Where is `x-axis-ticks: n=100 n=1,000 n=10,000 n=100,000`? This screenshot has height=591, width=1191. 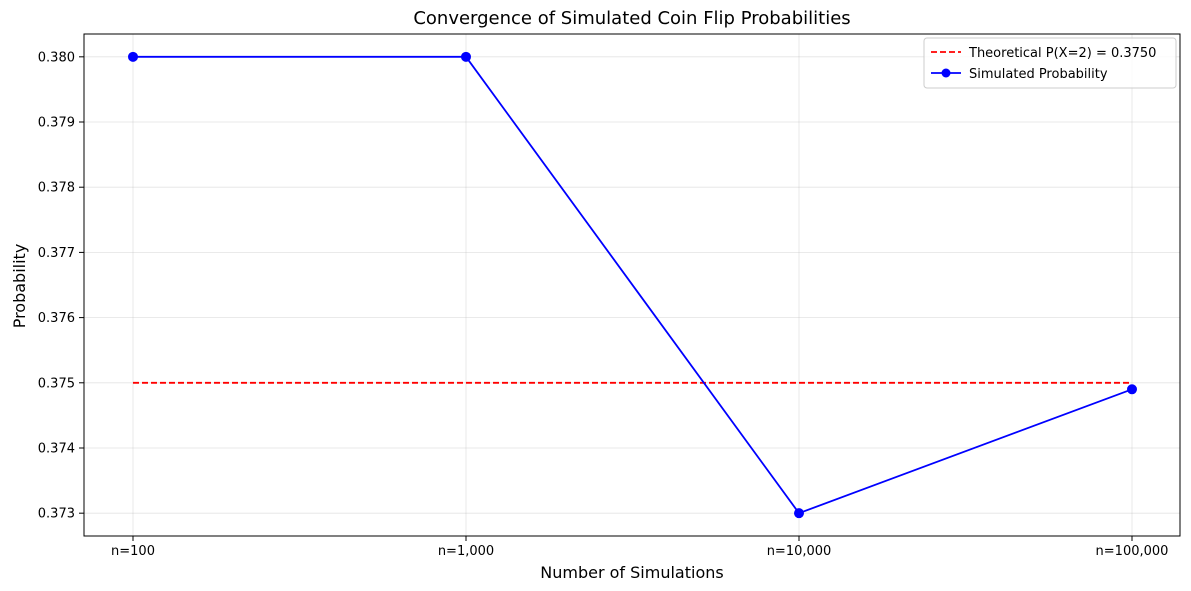 x-axis-ticks: n=100 n=1,000 n=10,000 n=100,000 is located at coordinates (639, 547).